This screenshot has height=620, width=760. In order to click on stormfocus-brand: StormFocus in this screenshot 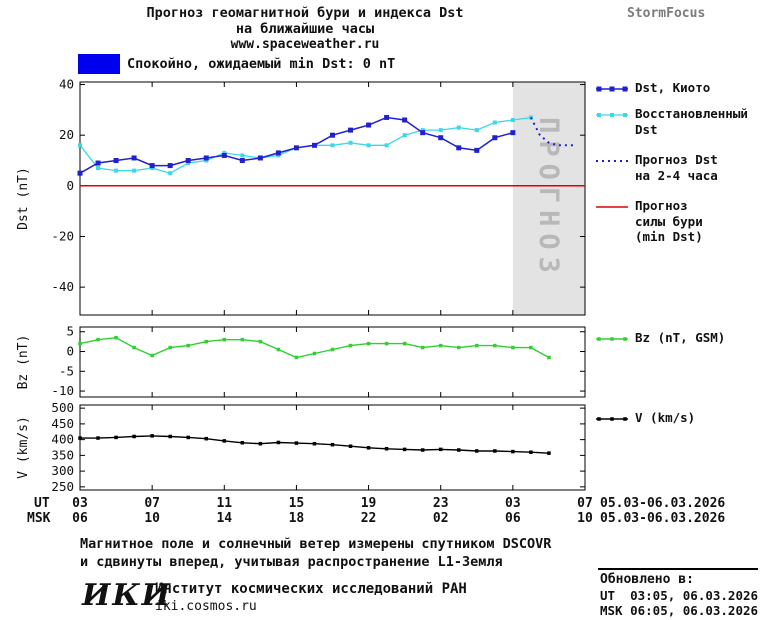, I will do `click(666, 13)`.